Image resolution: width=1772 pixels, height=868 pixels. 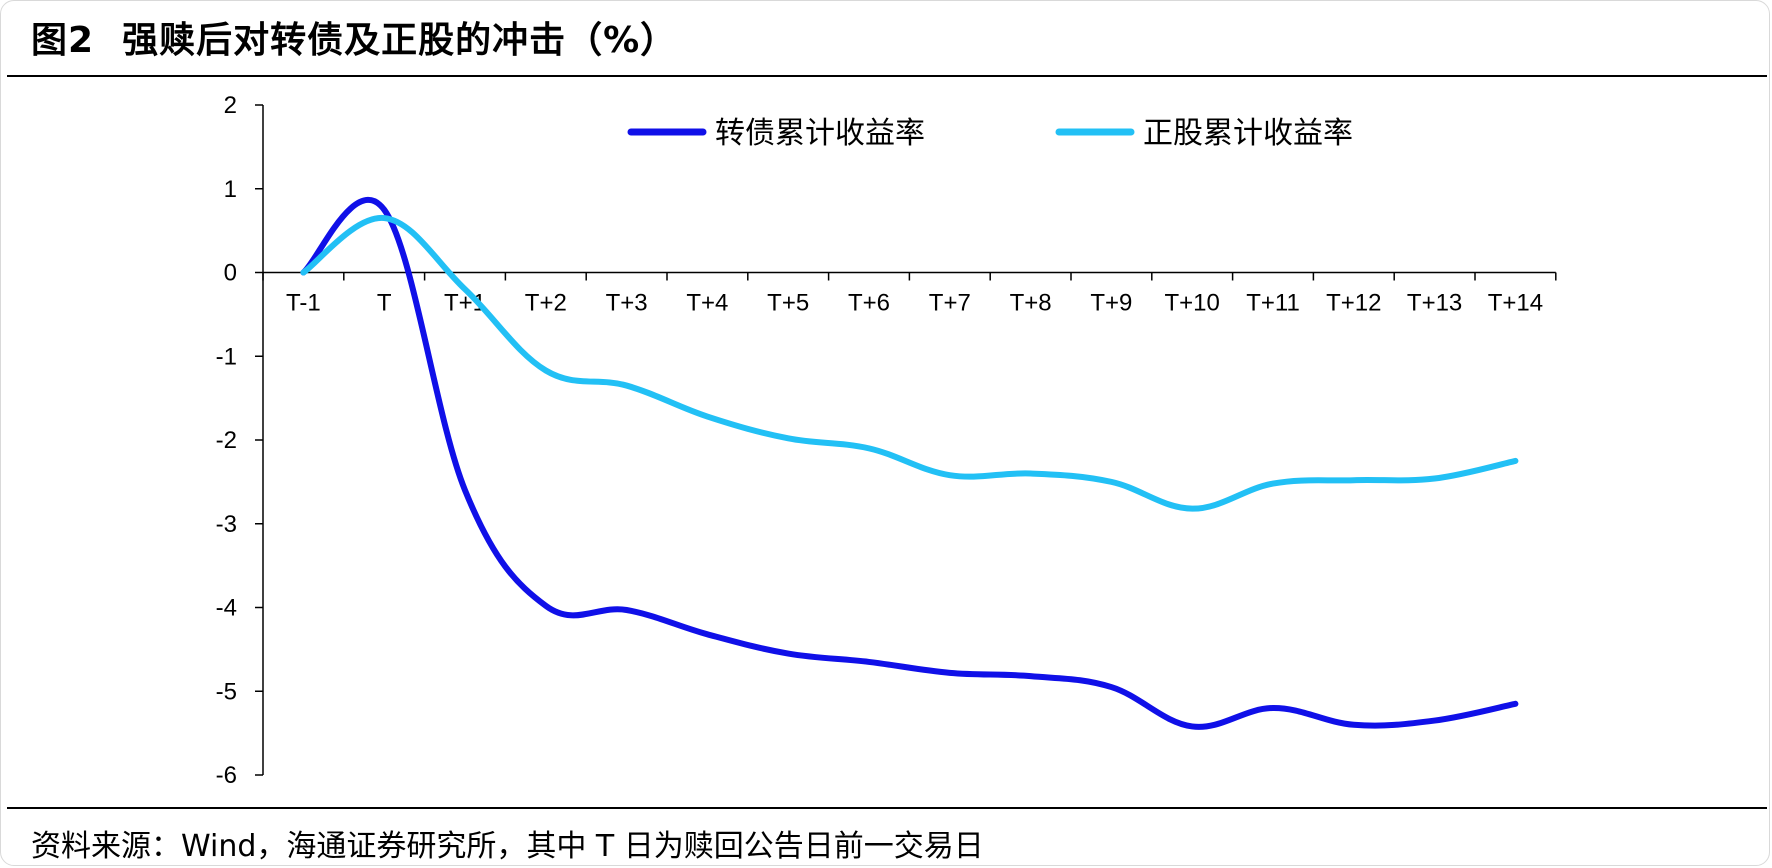 What do you see at coordinates (990, 133) in the screenshot?
I see `legend: 转债累计收益率 正股累计收益率` at bounding box center [990, 133].